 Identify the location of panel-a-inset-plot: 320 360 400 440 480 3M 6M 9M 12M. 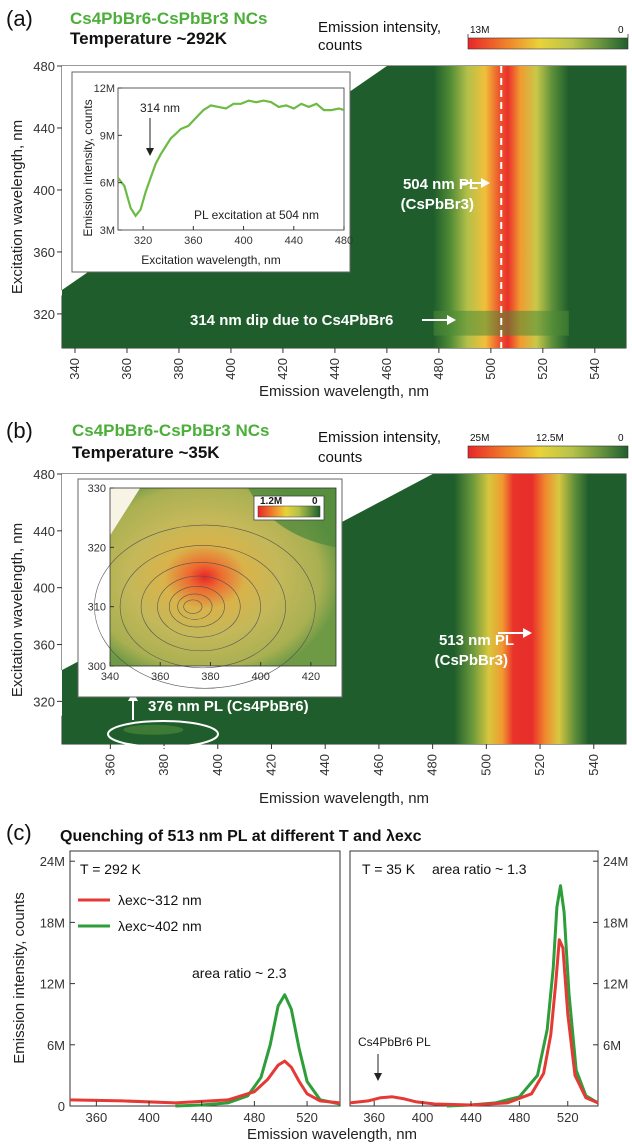
(224, 165).